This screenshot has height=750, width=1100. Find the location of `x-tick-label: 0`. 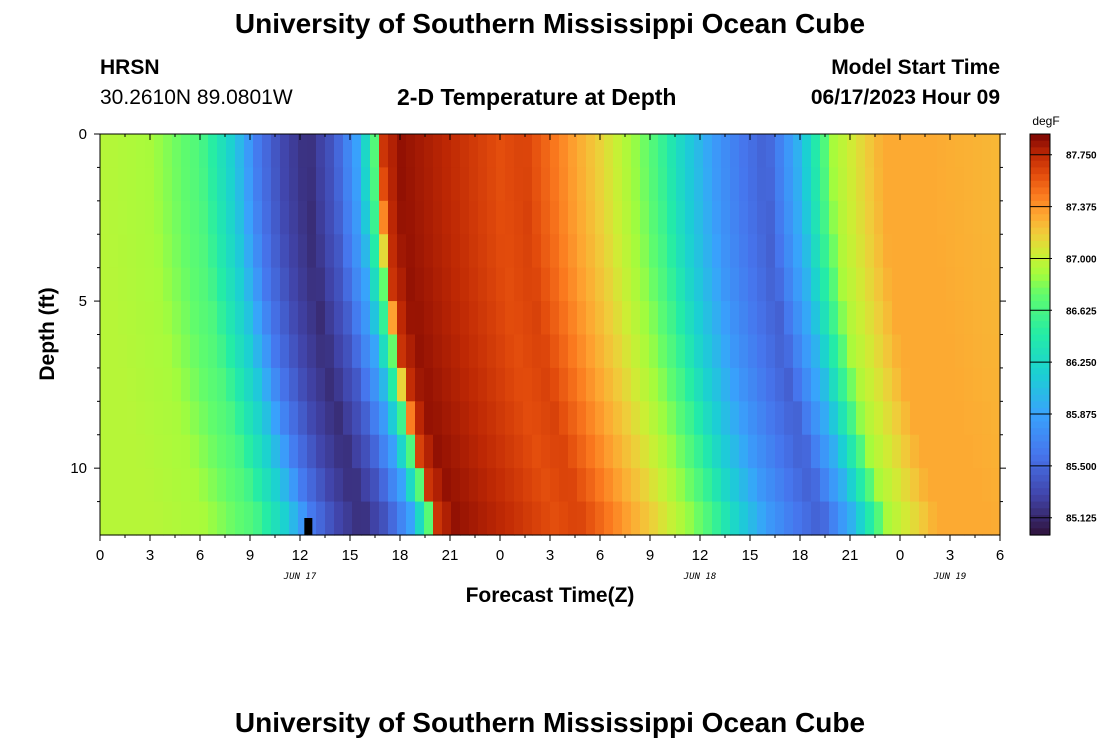

x-tick-label: 0 is located at coordinates (100, 555).